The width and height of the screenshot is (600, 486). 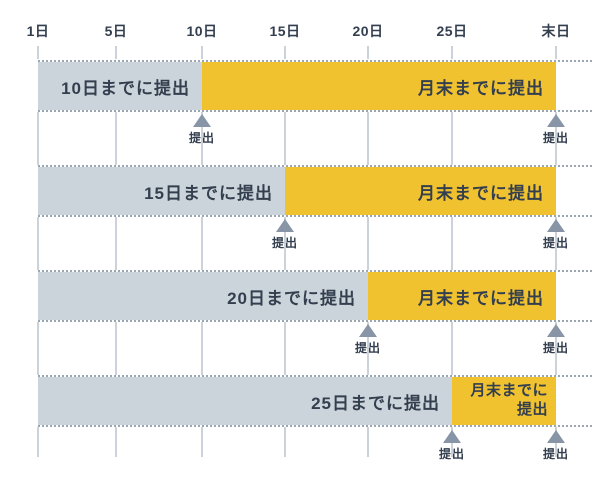 I want to click on row-4-eom-marker-label: 提出, so click(x=556, y=454).